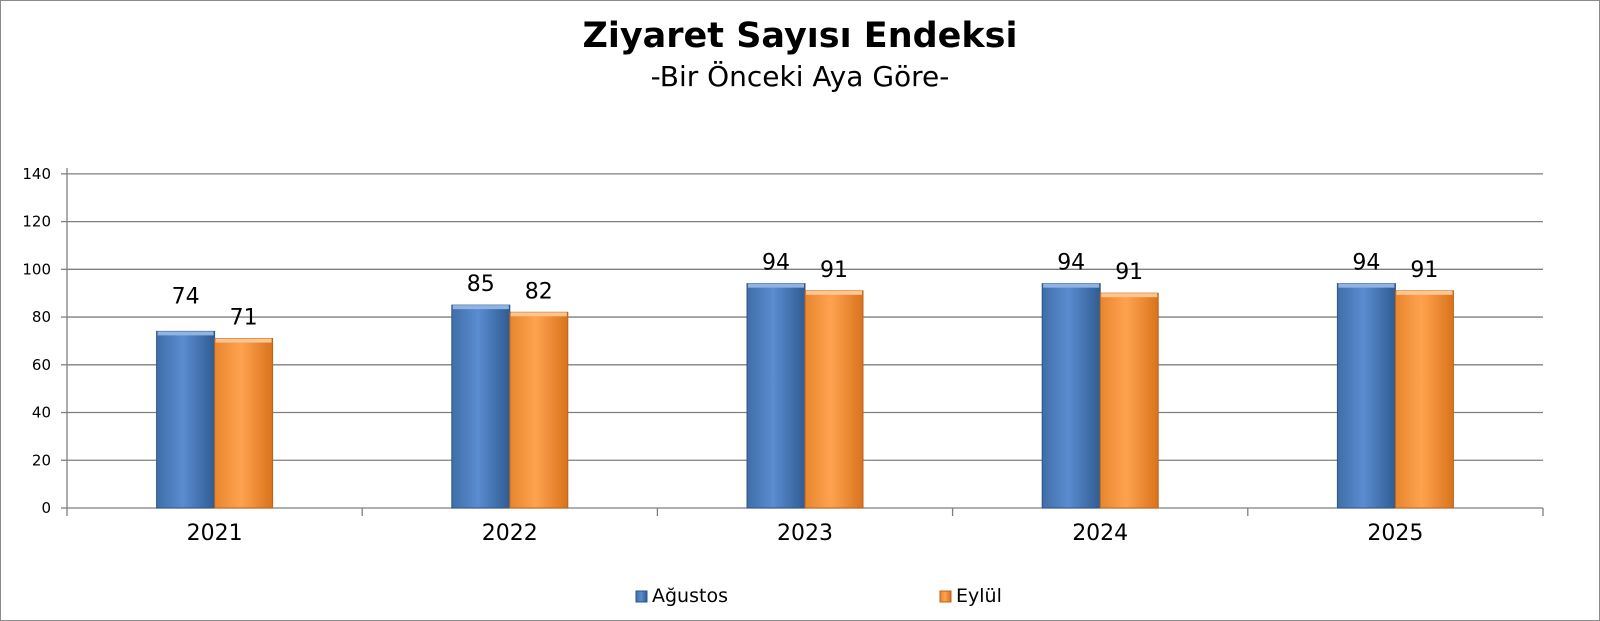  What do you see at coordinates (800, 36) in the screenshot?
I see `chart-title: Ziyaret Sayısı Endeksi` at bounding box center [800, 36].